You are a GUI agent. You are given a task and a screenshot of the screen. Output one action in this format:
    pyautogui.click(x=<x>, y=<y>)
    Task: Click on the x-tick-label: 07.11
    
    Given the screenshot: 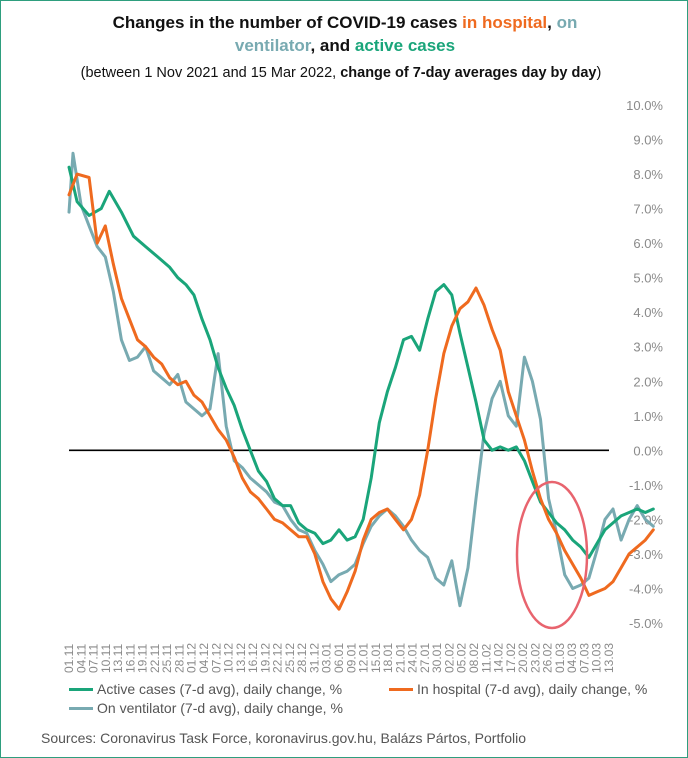 What is the action you would take?
    pyautogui.click(x=94, y=658)
    